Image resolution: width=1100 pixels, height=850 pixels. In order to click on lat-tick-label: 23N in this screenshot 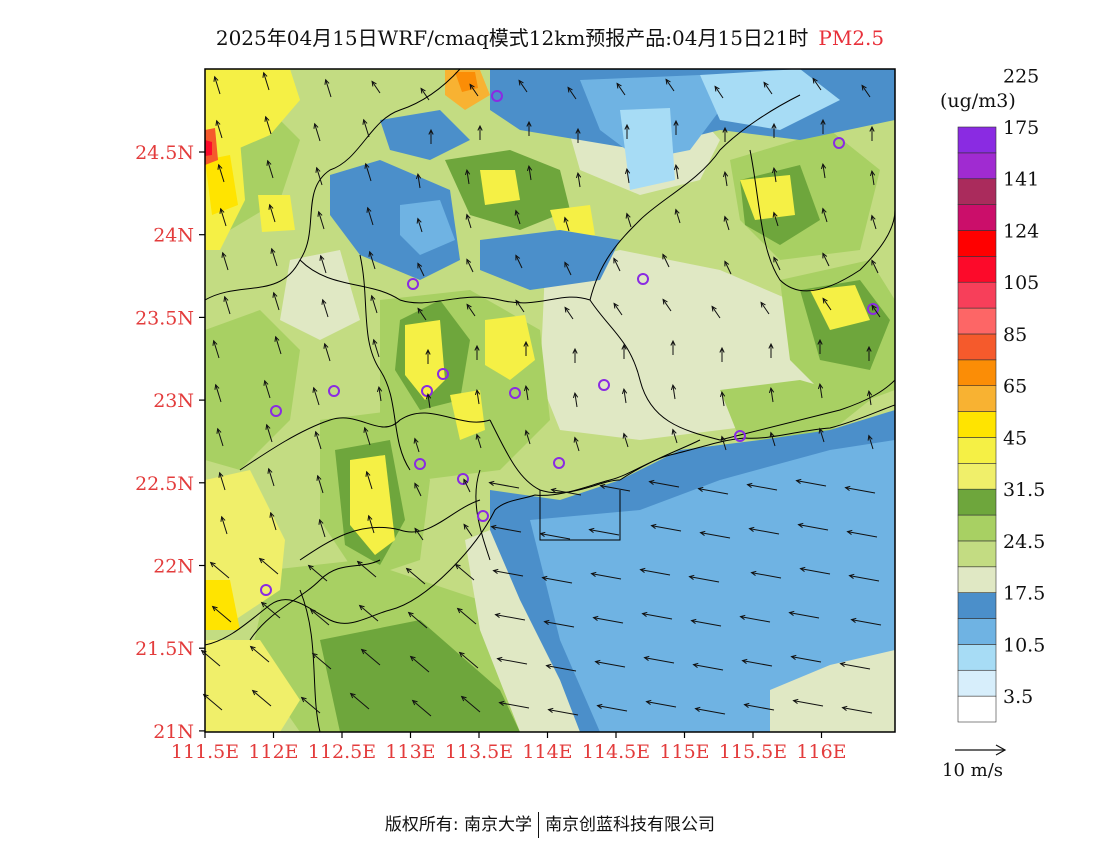, I will do `click(173, 401)`.